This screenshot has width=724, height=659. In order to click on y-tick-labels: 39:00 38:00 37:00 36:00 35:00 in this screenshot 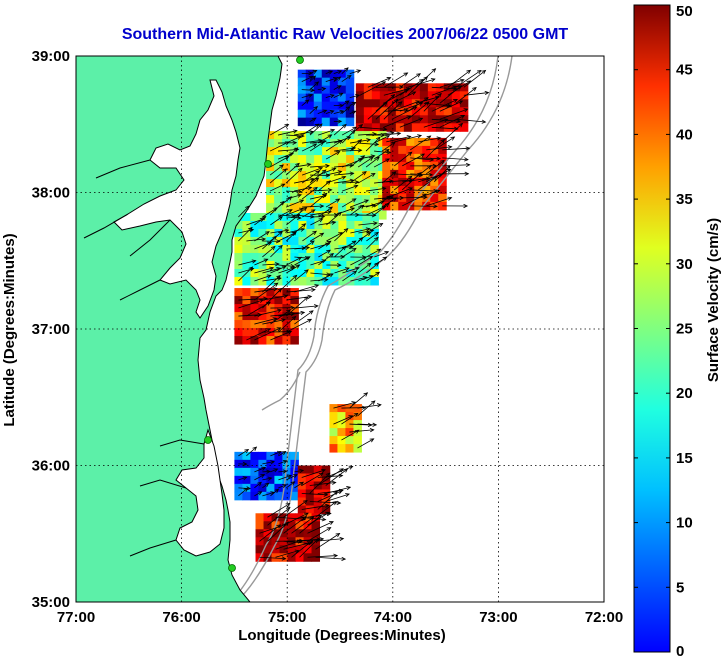, I will do `click(51, 329)`.